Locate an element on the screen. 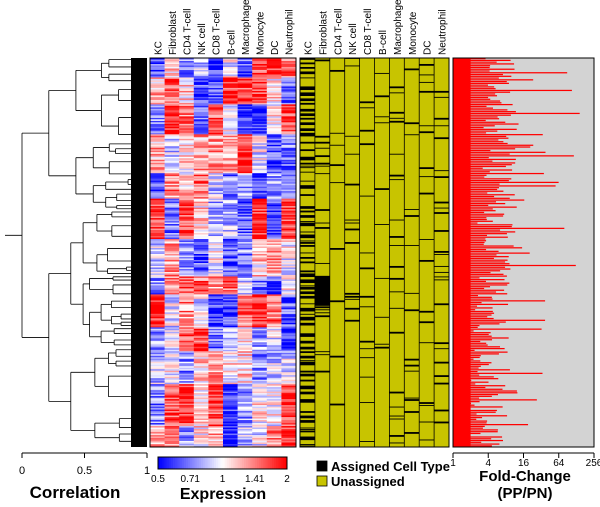 This screenshot has height=507, width=600. expression-column-label: DC is located at coordinates (275, 48).